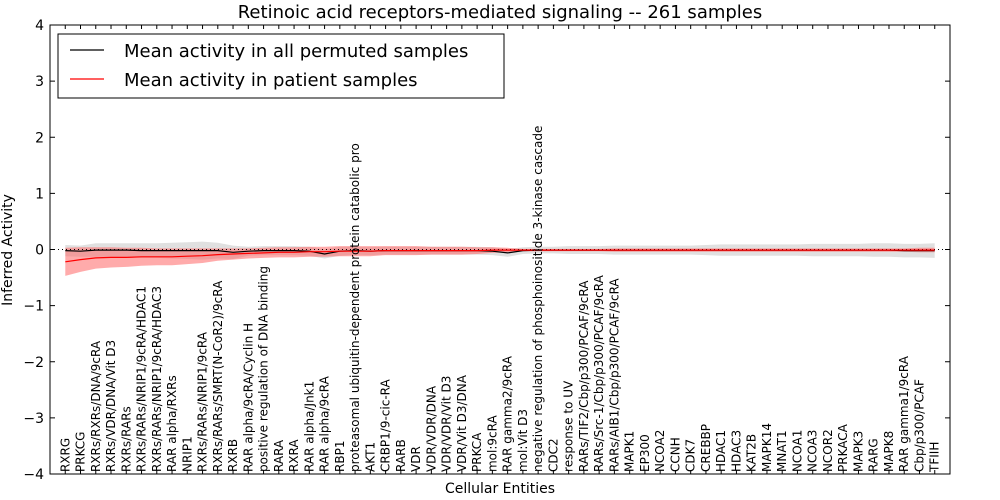  What do you see at coordinates (508, 413) in the screenshot?
I see `x-category-label: RAR gamma2/9cRA` at bounding box center [508, 413].